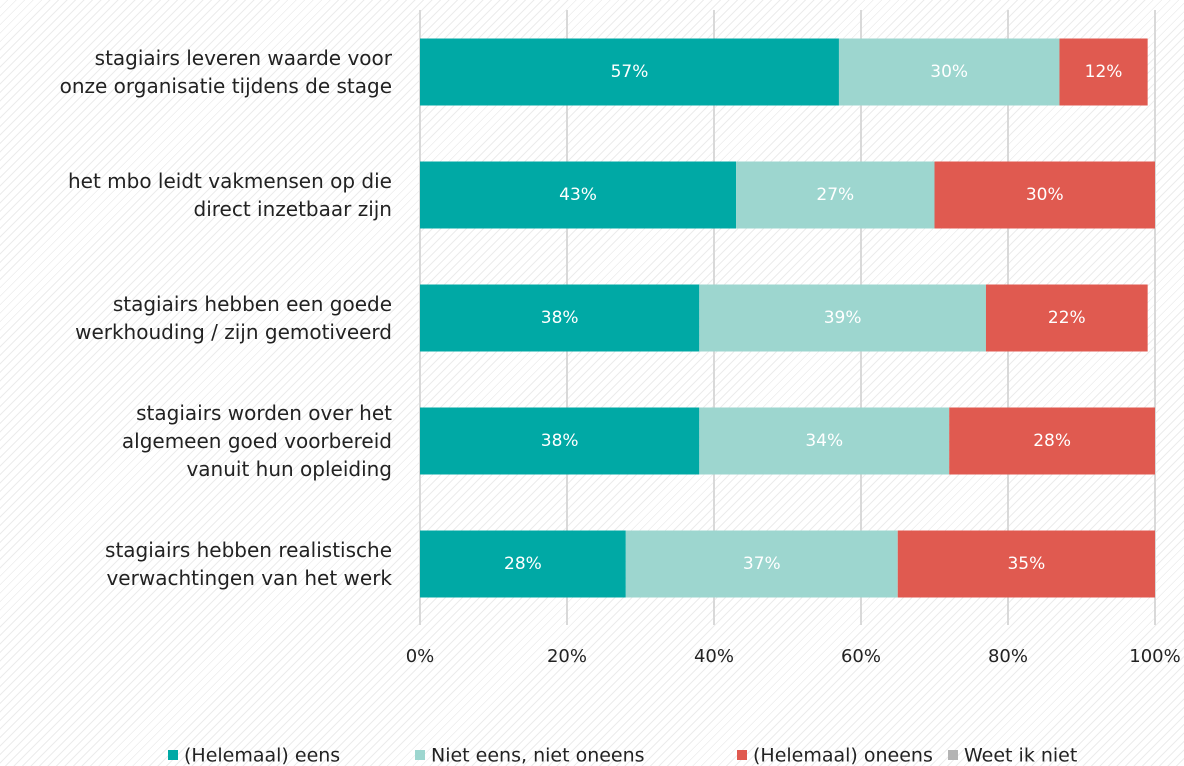  What do you see at coordinates (1154, 656) in the screenshot?
I see `x-tick-label: 100%` at bounding box center [1154, 656].